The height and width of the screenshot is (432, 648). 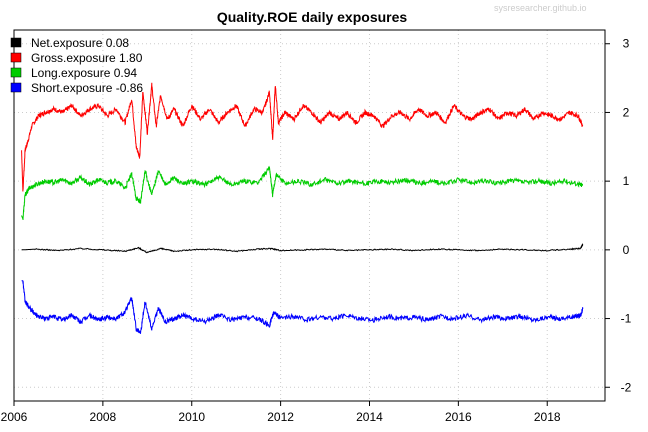 What do you see at coordinates (191, 417) in the screenshot?
I see `x-tick-label: 2010` at bounding box center [191, 417].